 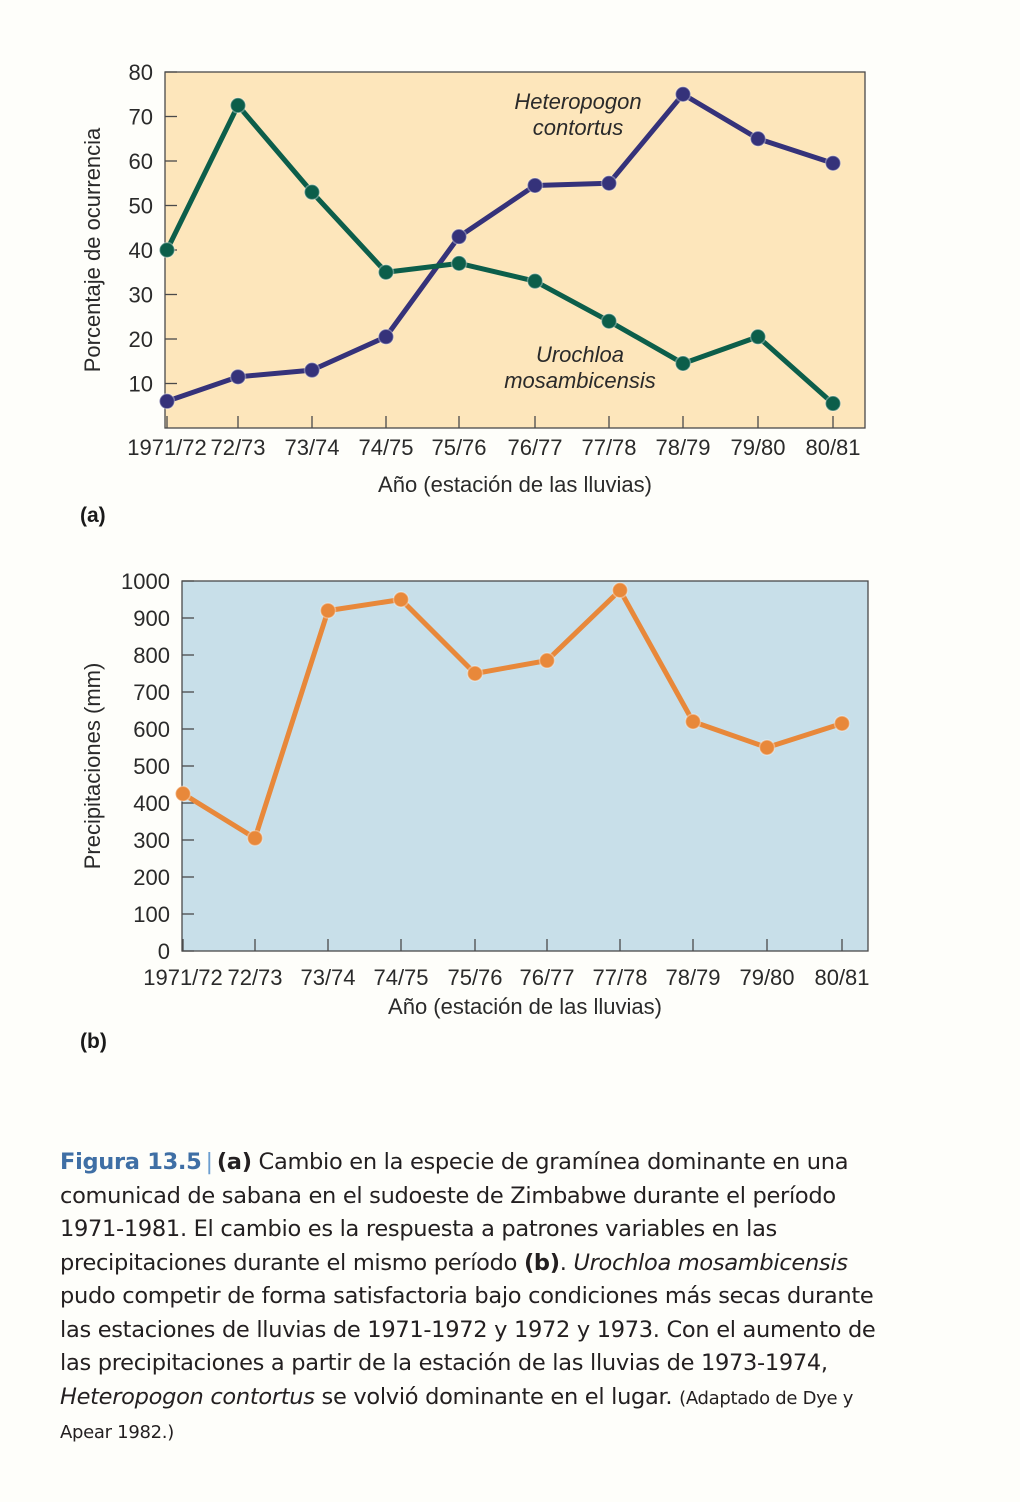 What do you see at coordinates (151, 766) in the screenshot?
I see `y-tick-label: 500` at bounding box center [151, 766].